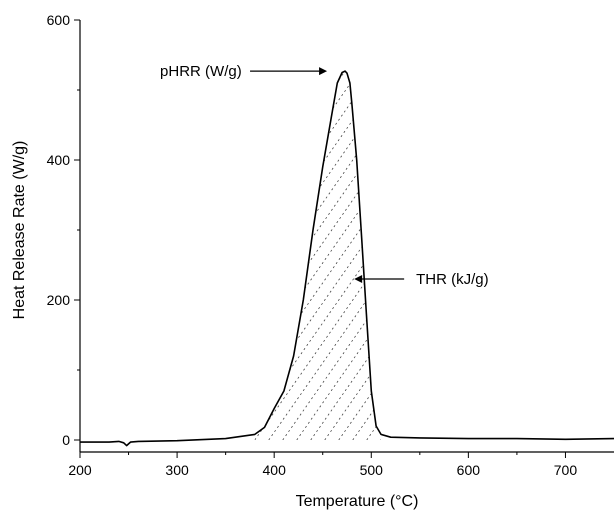 This screenshot has height=510, width=614. I want to click on y-tick-label: 600, so click(59, 20).